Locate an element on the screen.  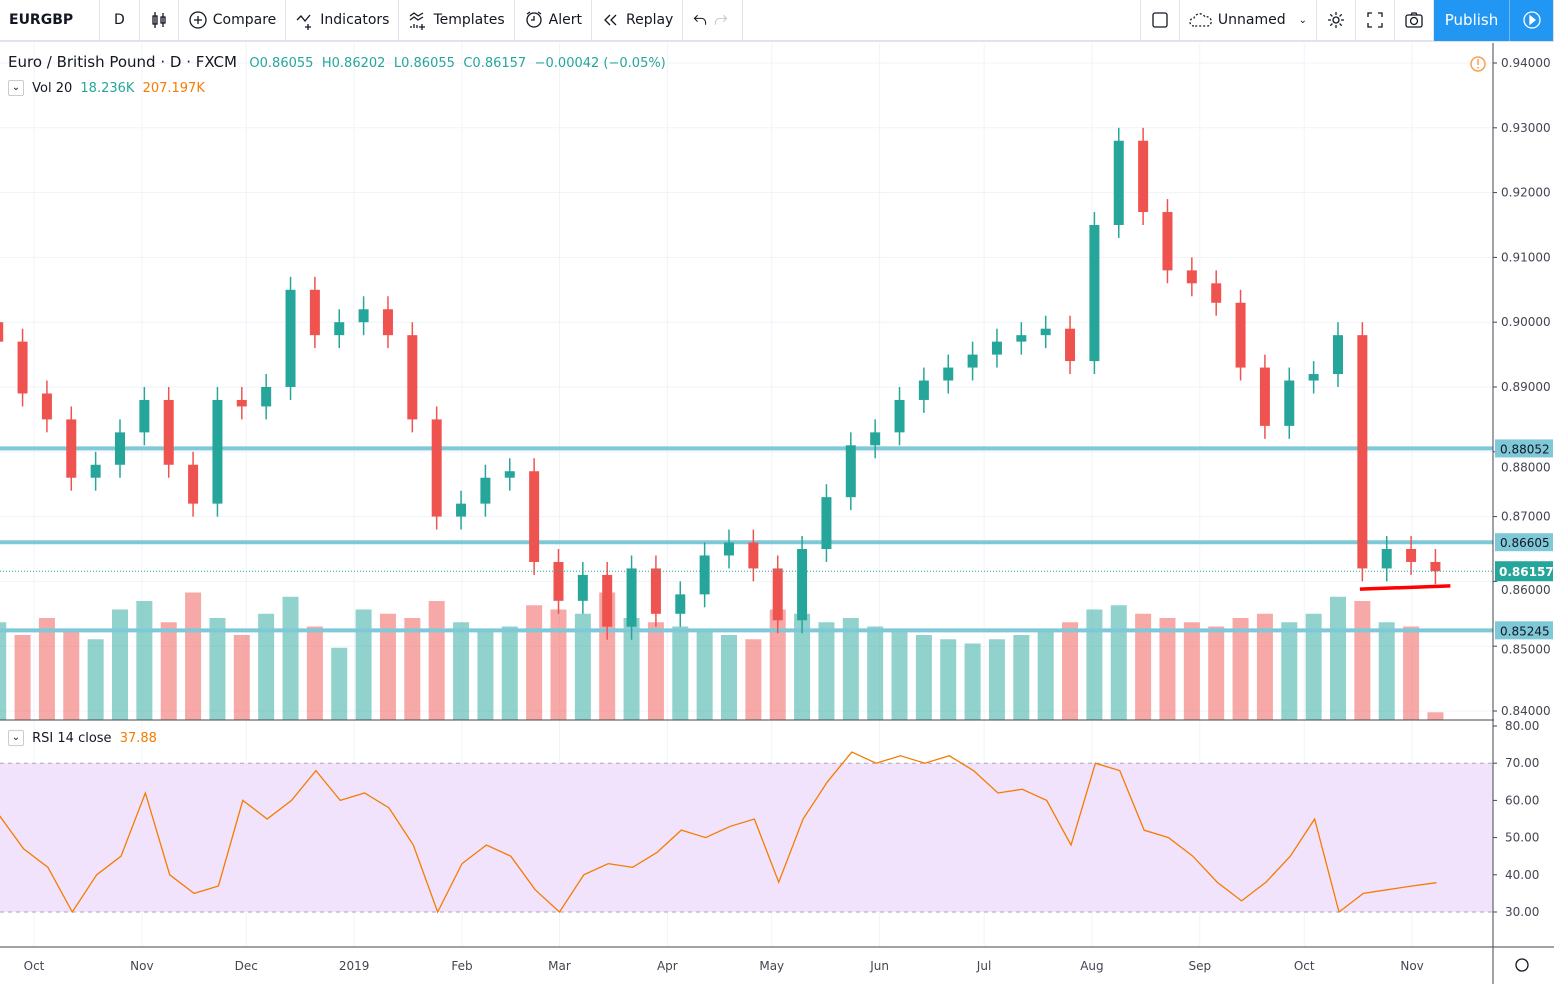
snapshot-button is located at coordinates (1414, 20).